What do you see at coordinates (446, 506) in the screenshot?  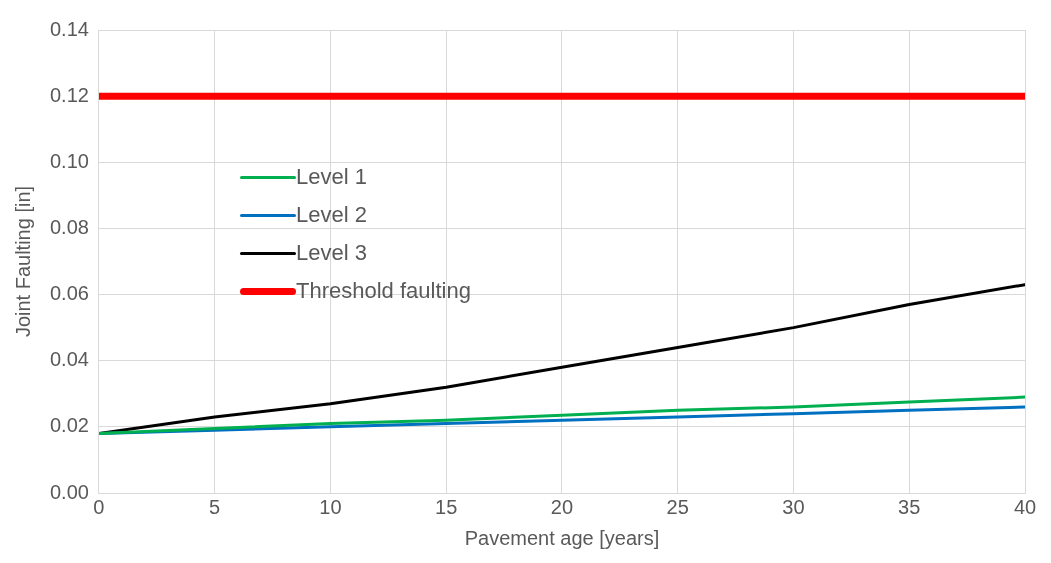 I see `x-tick-label: 15` at bounding box center [446, 506].